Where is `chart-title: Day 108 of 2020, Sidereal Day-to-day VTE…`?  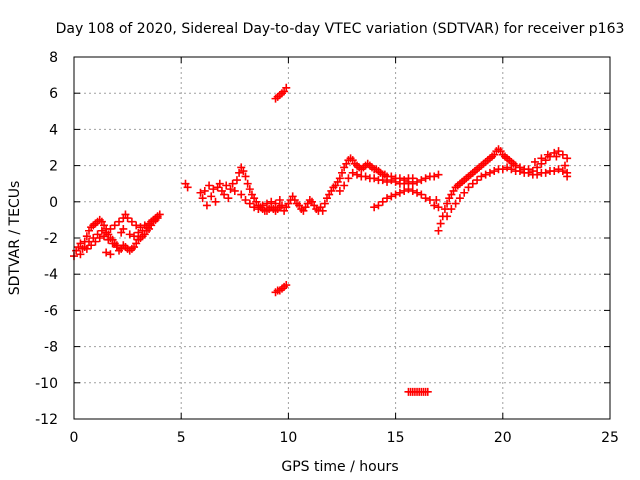
chart-title: Day 108 of 2020, Sidereal Day-to-day VTE… is located at coordinates (340, 29).